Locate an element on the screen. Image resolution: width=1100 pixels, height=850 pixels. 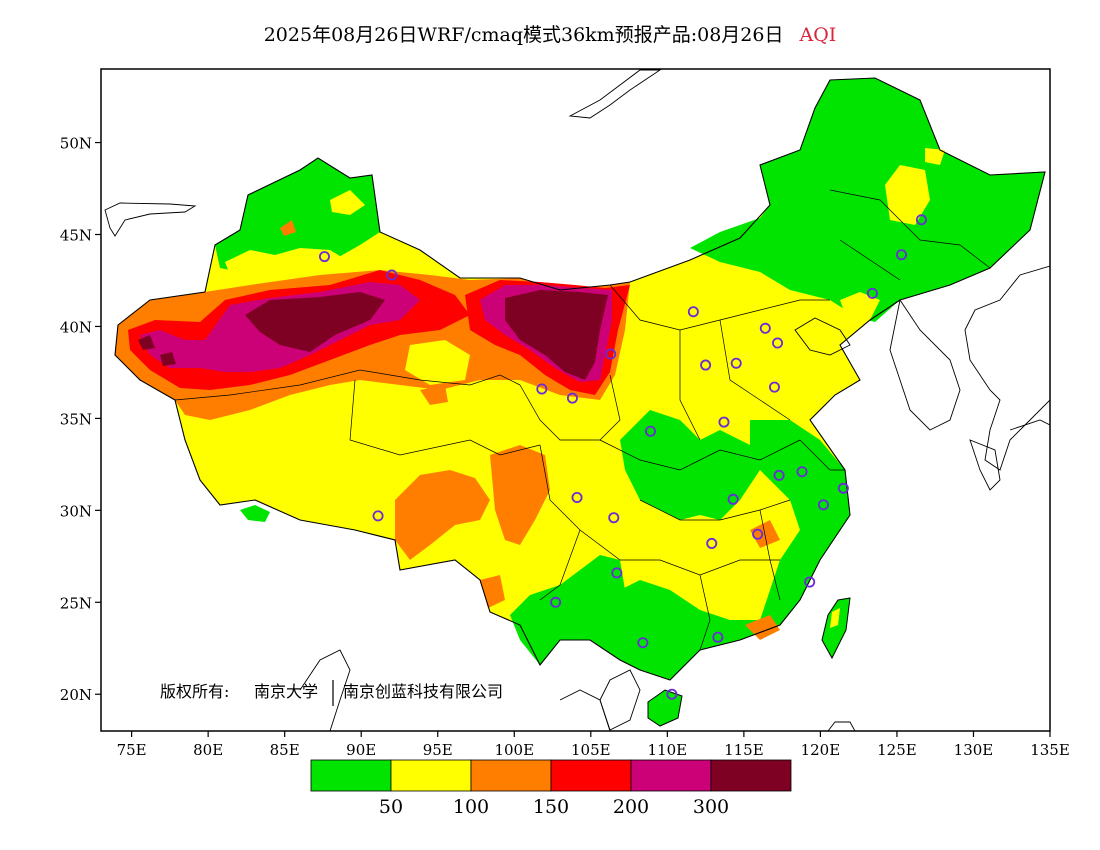
aqi-region-good-northwest is located at coordinates (297, 216).